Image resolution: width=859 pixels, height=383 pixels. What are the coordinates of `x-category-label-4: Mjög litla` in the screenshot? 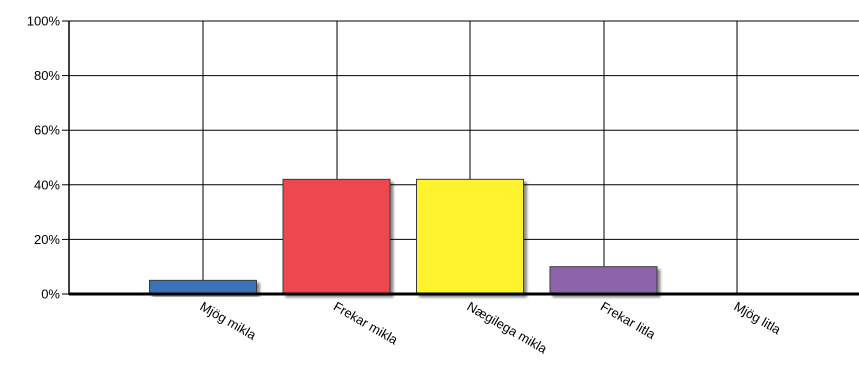 It's located at (758, 318).